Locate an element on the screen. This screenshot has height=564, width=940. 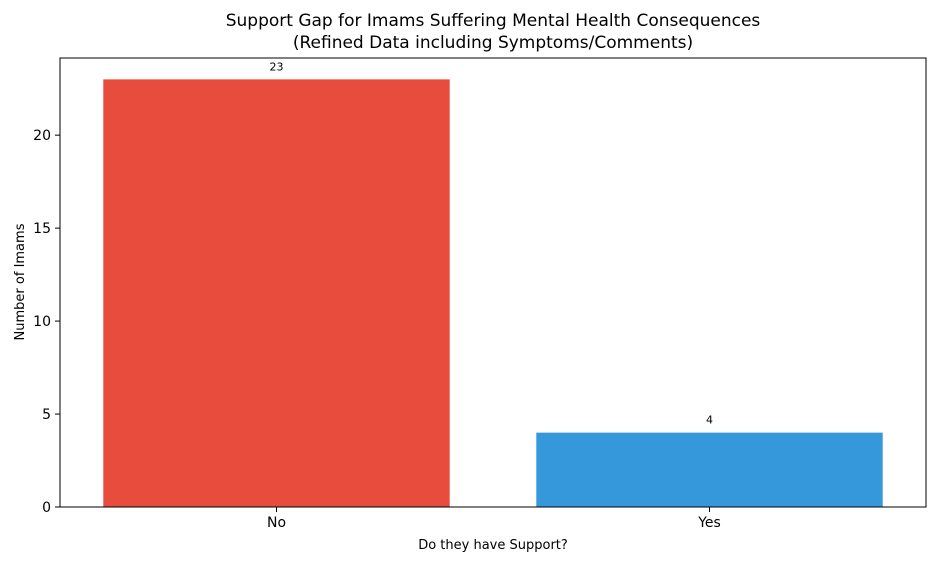
x-tick-label: Yes is located at coordinates (709, 523).